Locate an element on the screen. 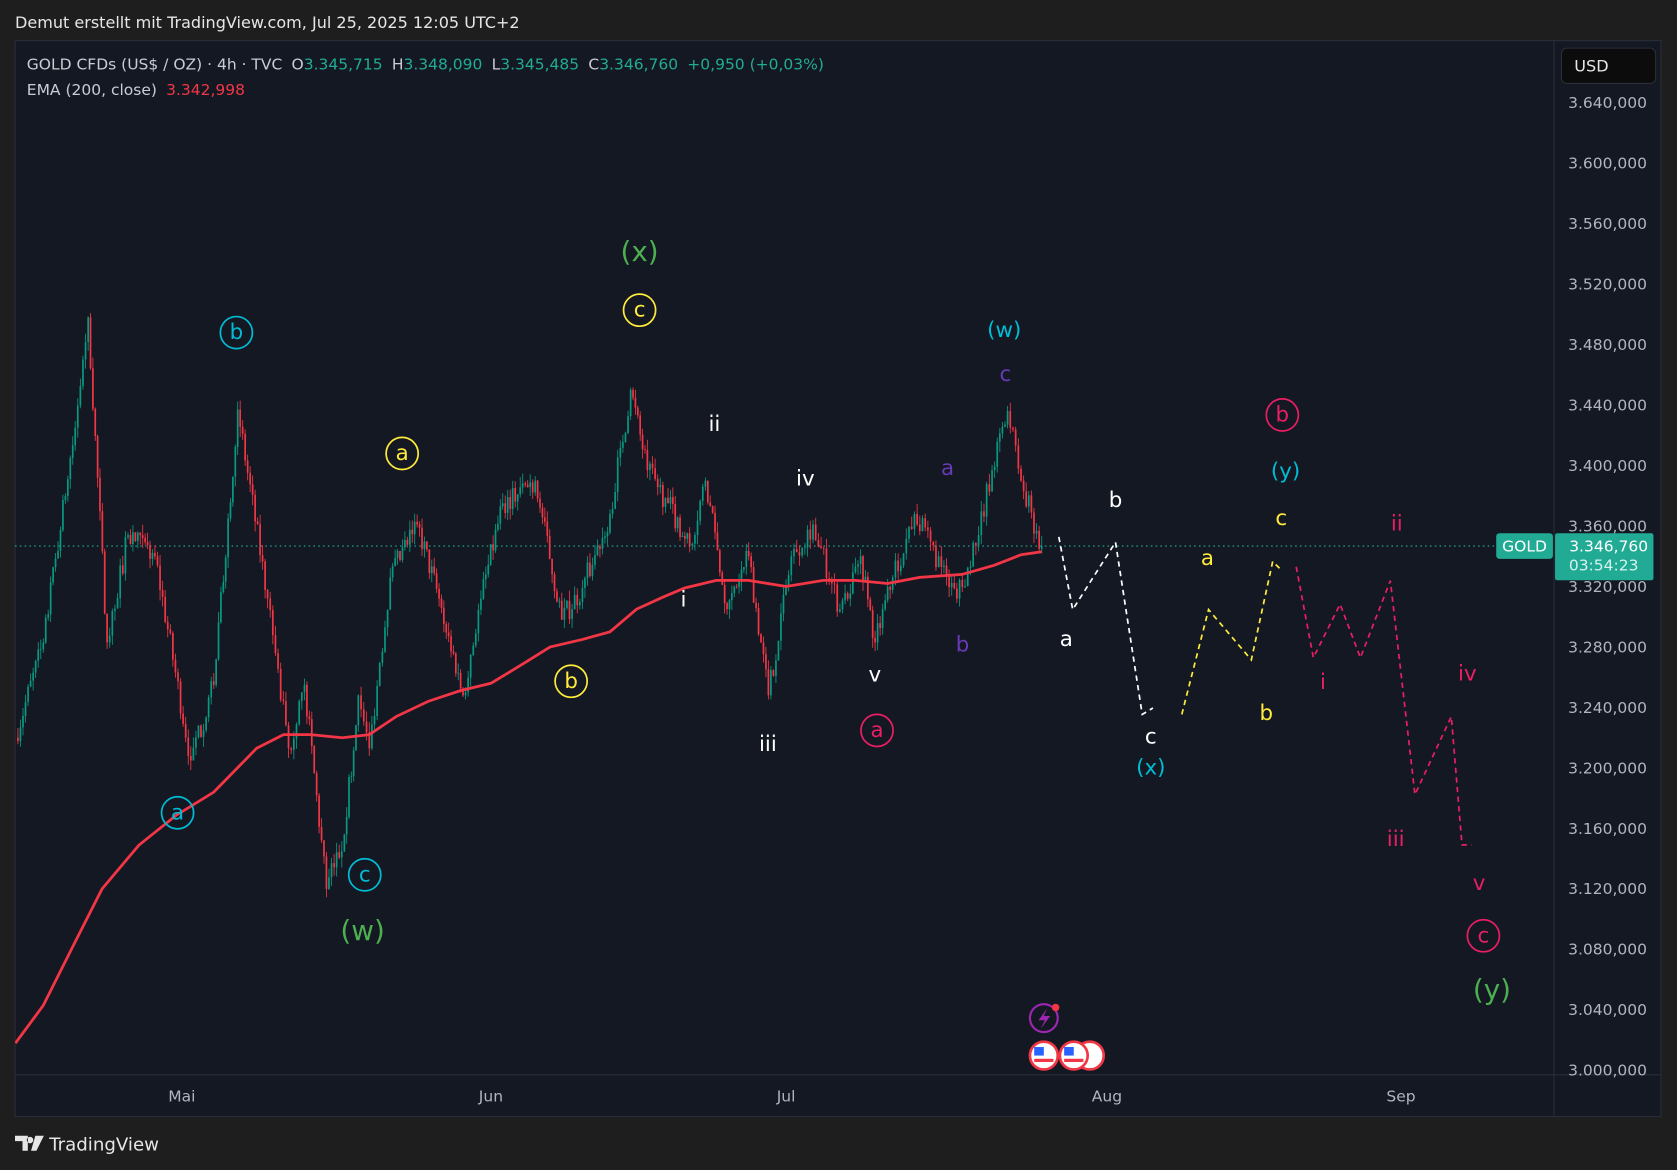 Image resolution: width=1677 pixels, height=1170 pixels. wave-label-cyan: (x) is located at coordinates (1150, 767).